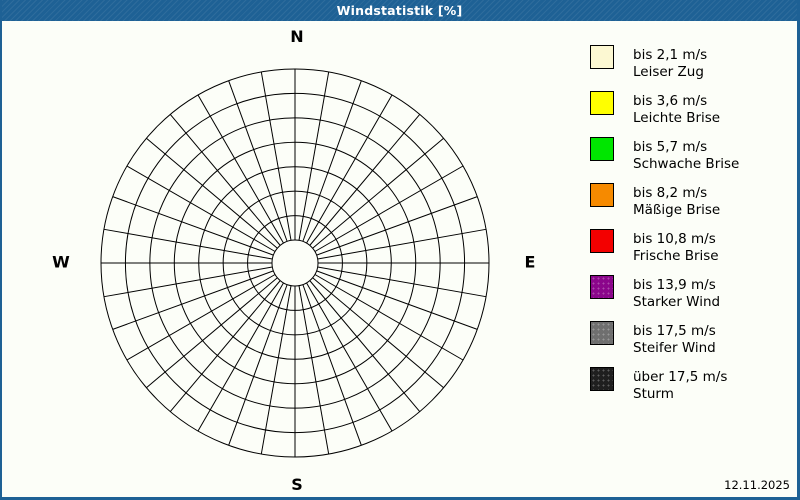 Image resolution: width=800 pixels, height=500 pixels. I want to click on legend-item: bis 13,9 m/s Starker Wind, so click(690, 298).